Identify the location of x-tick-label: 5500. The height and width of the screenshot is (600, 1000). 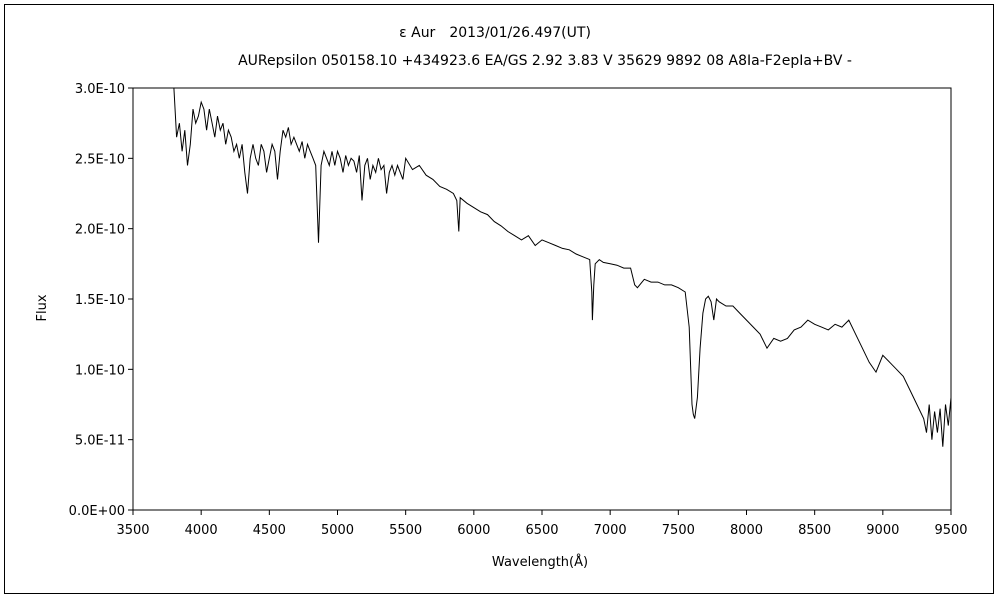
(405, 530).